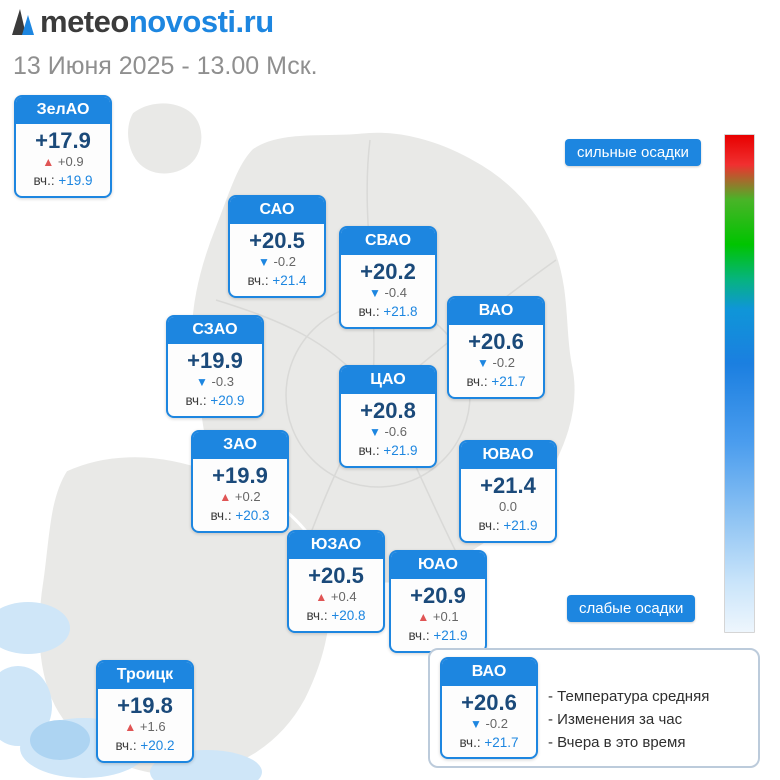 This screenshot has height=780, width=780. What do you see at coordinates (84, 21) in the screenshot?
I see `logo-text-meteo: meteo` at bounding box center [84, 21].